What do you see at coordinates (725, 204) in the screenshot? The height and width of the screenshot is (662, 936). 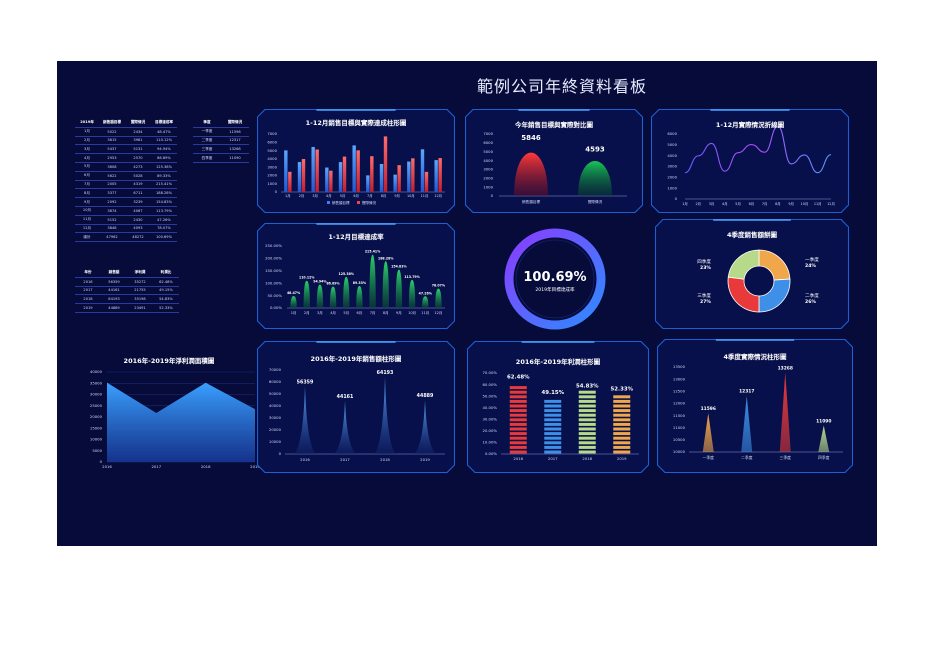 I see `x-tick-label: 4月` at bounding box center [725, 204].